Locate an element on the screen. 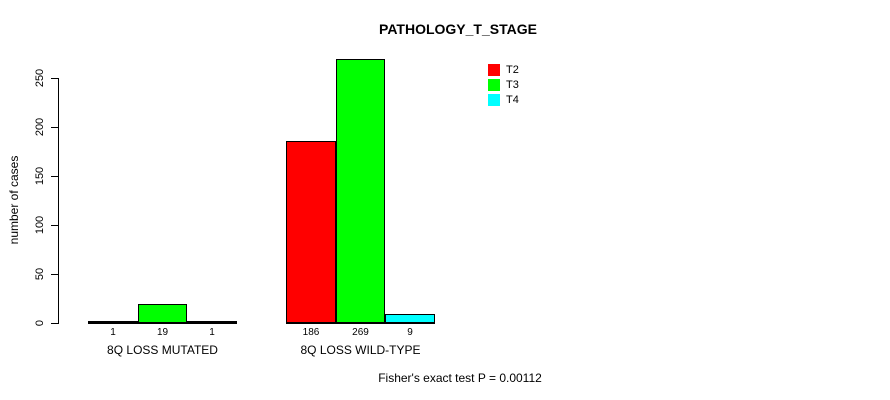 This screenshot has height=400, width=890. legend-label: T2 is located at coordinates (512, 69).